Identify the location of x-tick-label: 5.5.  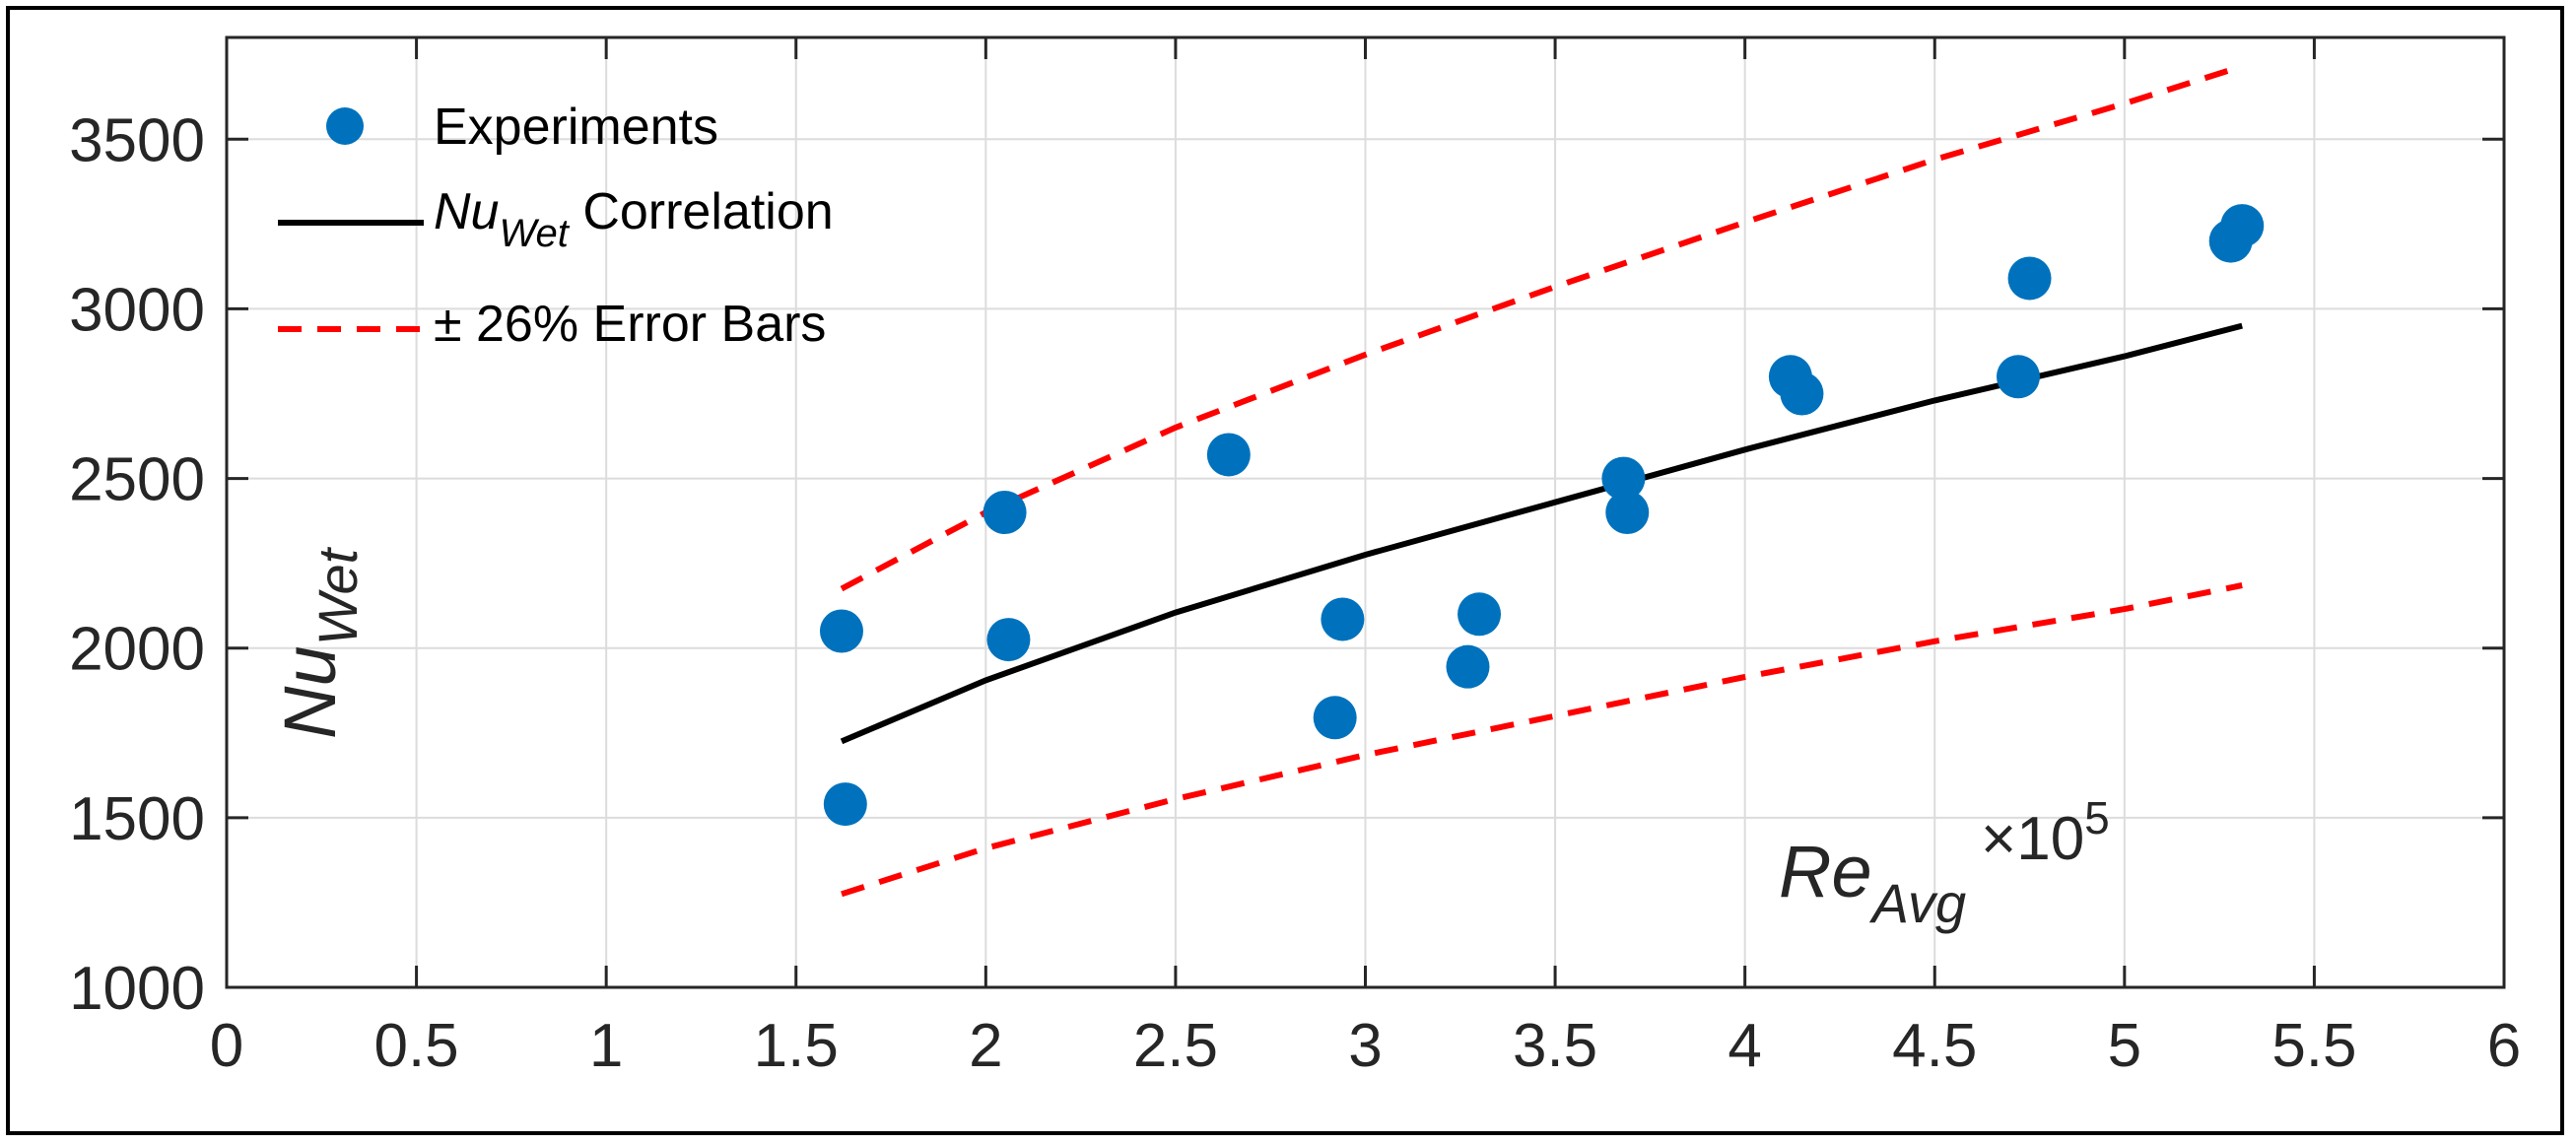
(2313, 1046).